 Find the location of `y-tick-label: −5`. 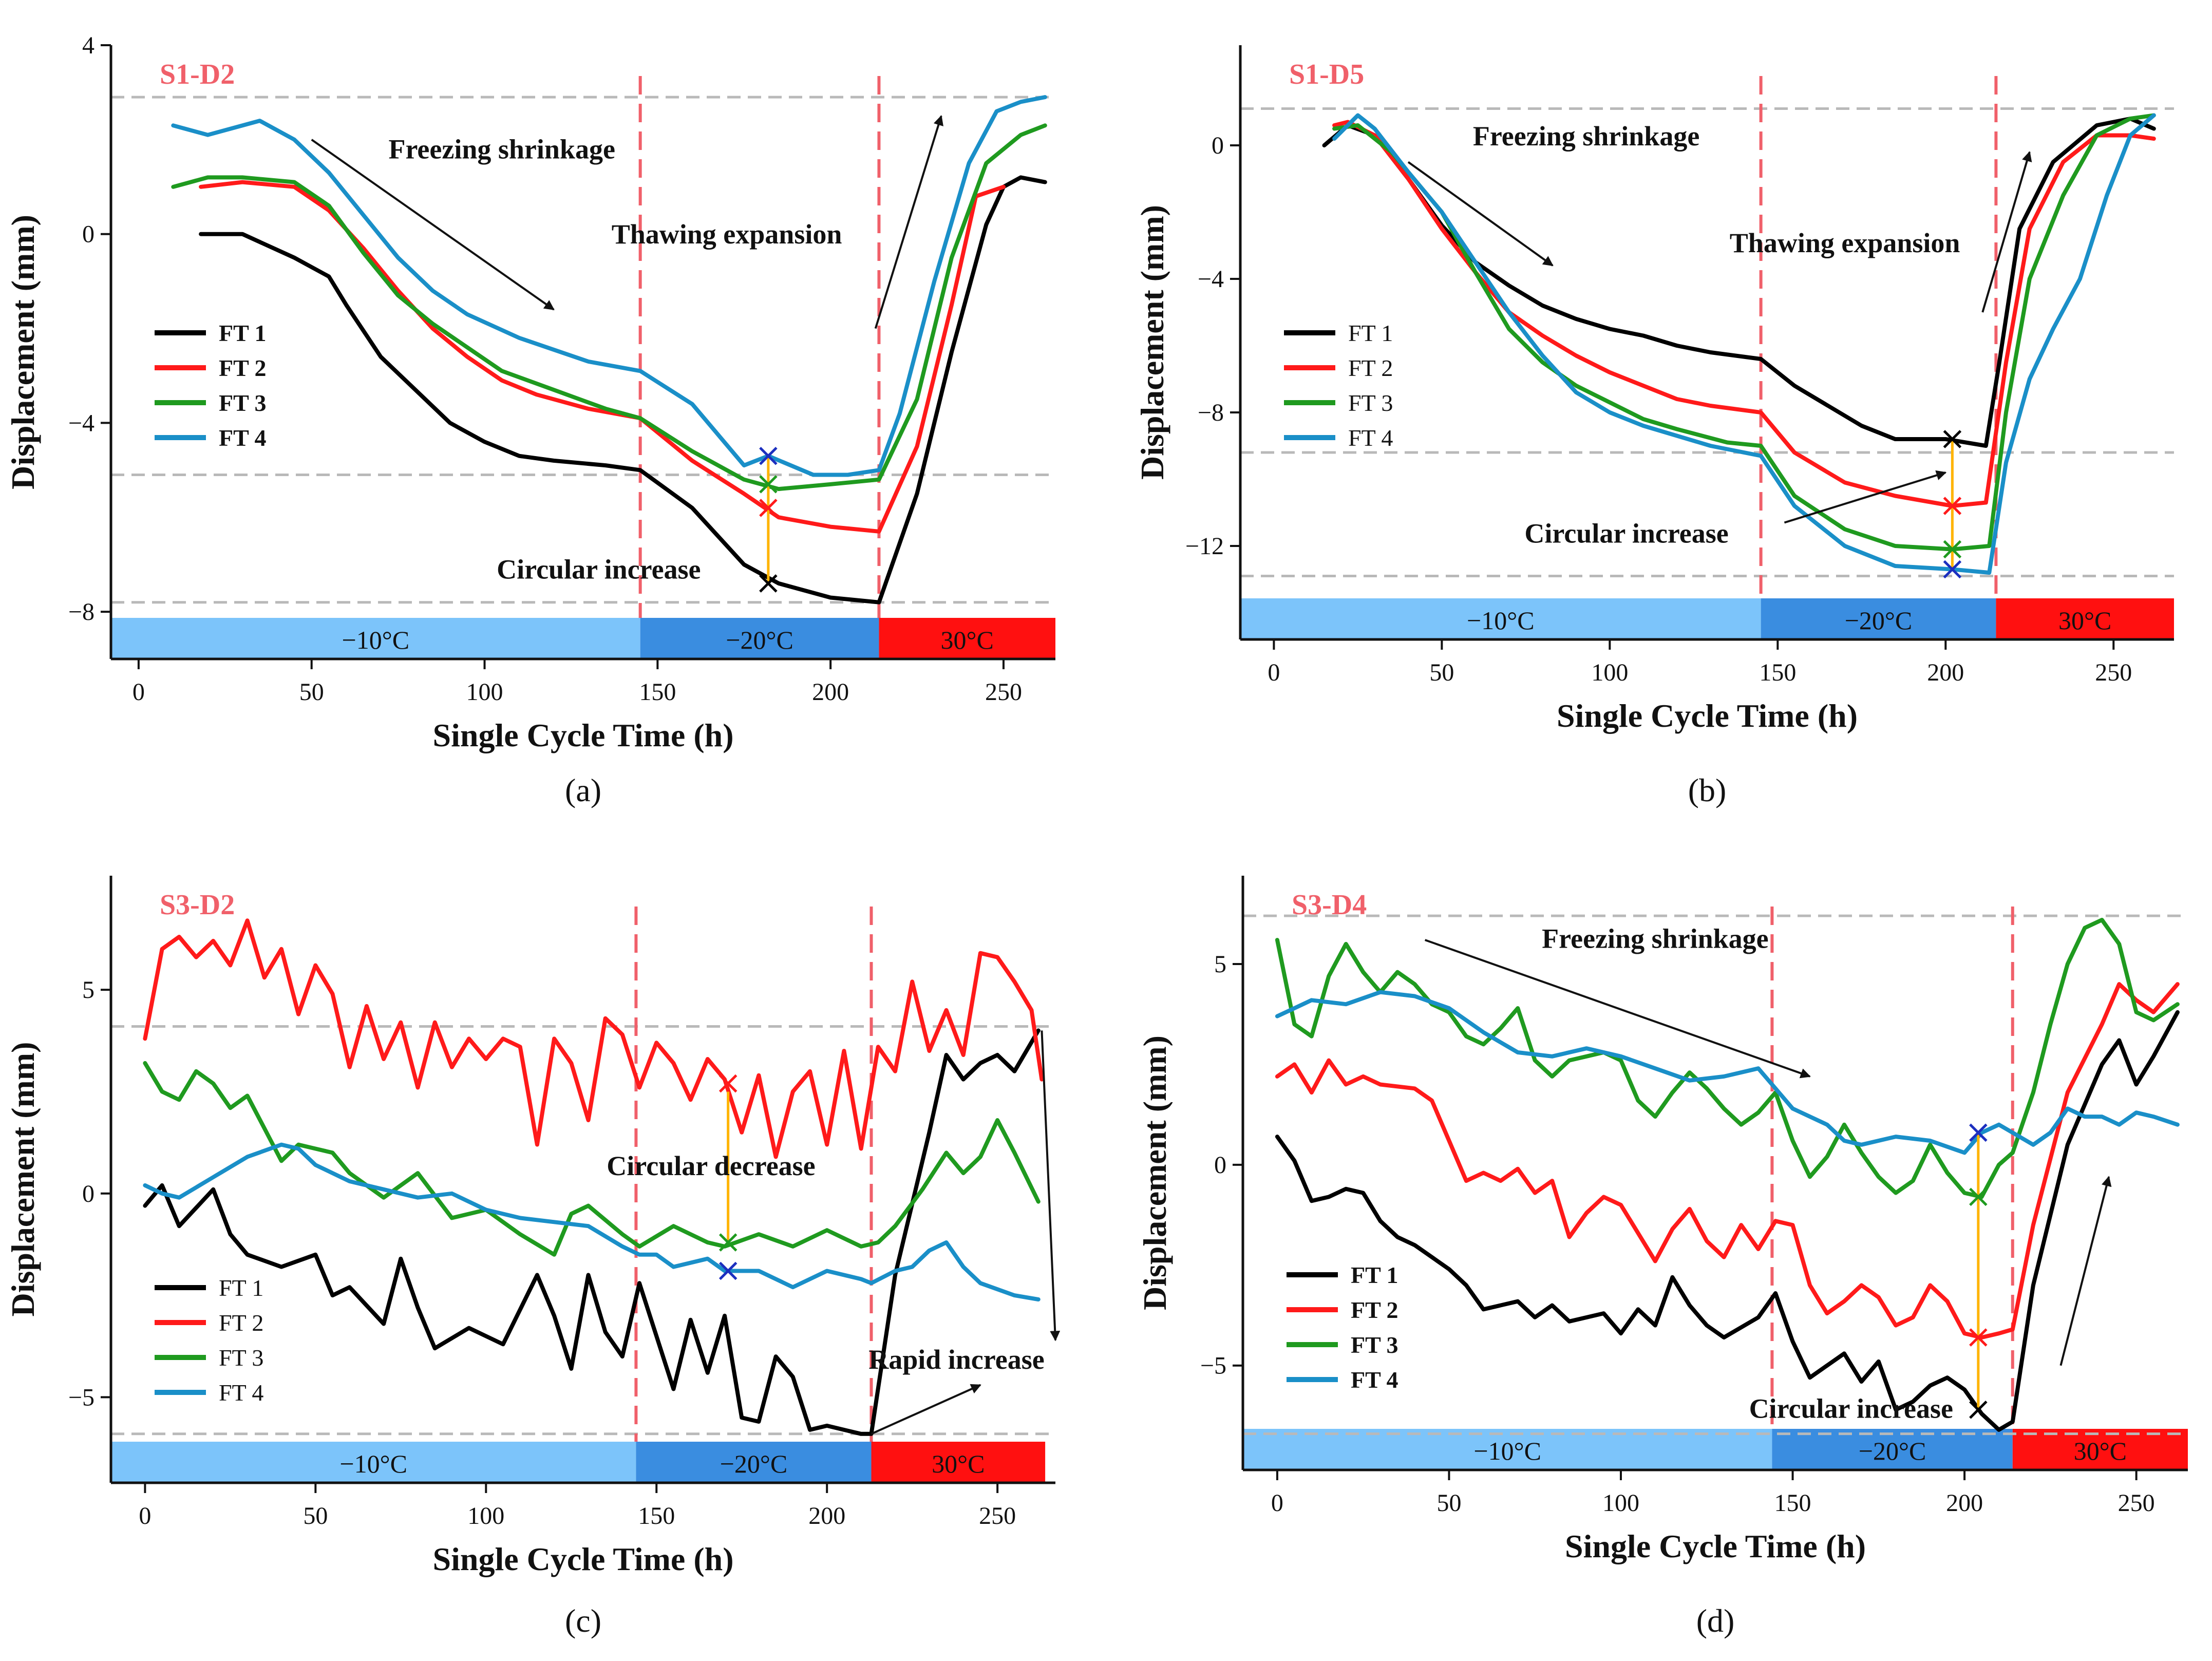

y-tick-label: −5 is located at coordinates (81, 1397).